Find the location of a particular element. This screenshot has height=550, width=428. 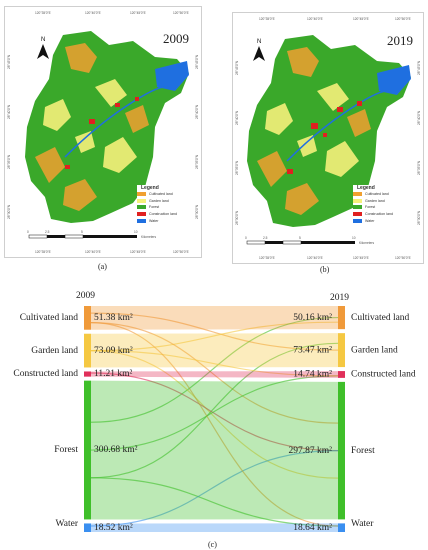

caption-b: (b) is located at coordinates (325, 269).